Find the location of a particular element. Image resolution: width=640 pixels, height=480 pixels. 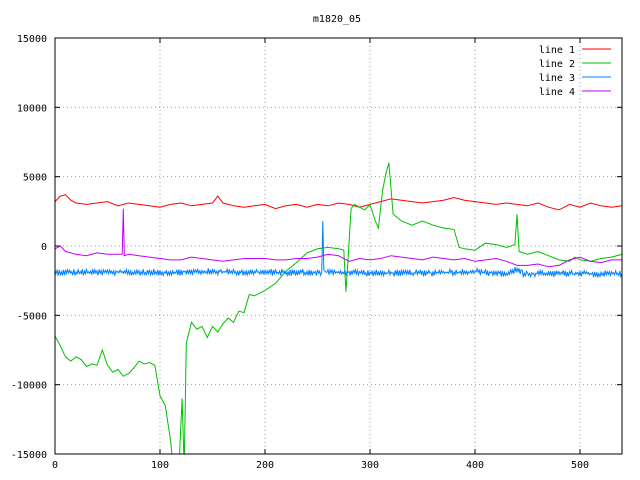

x-tick-label: 500 is located at coordinates (580, 465).